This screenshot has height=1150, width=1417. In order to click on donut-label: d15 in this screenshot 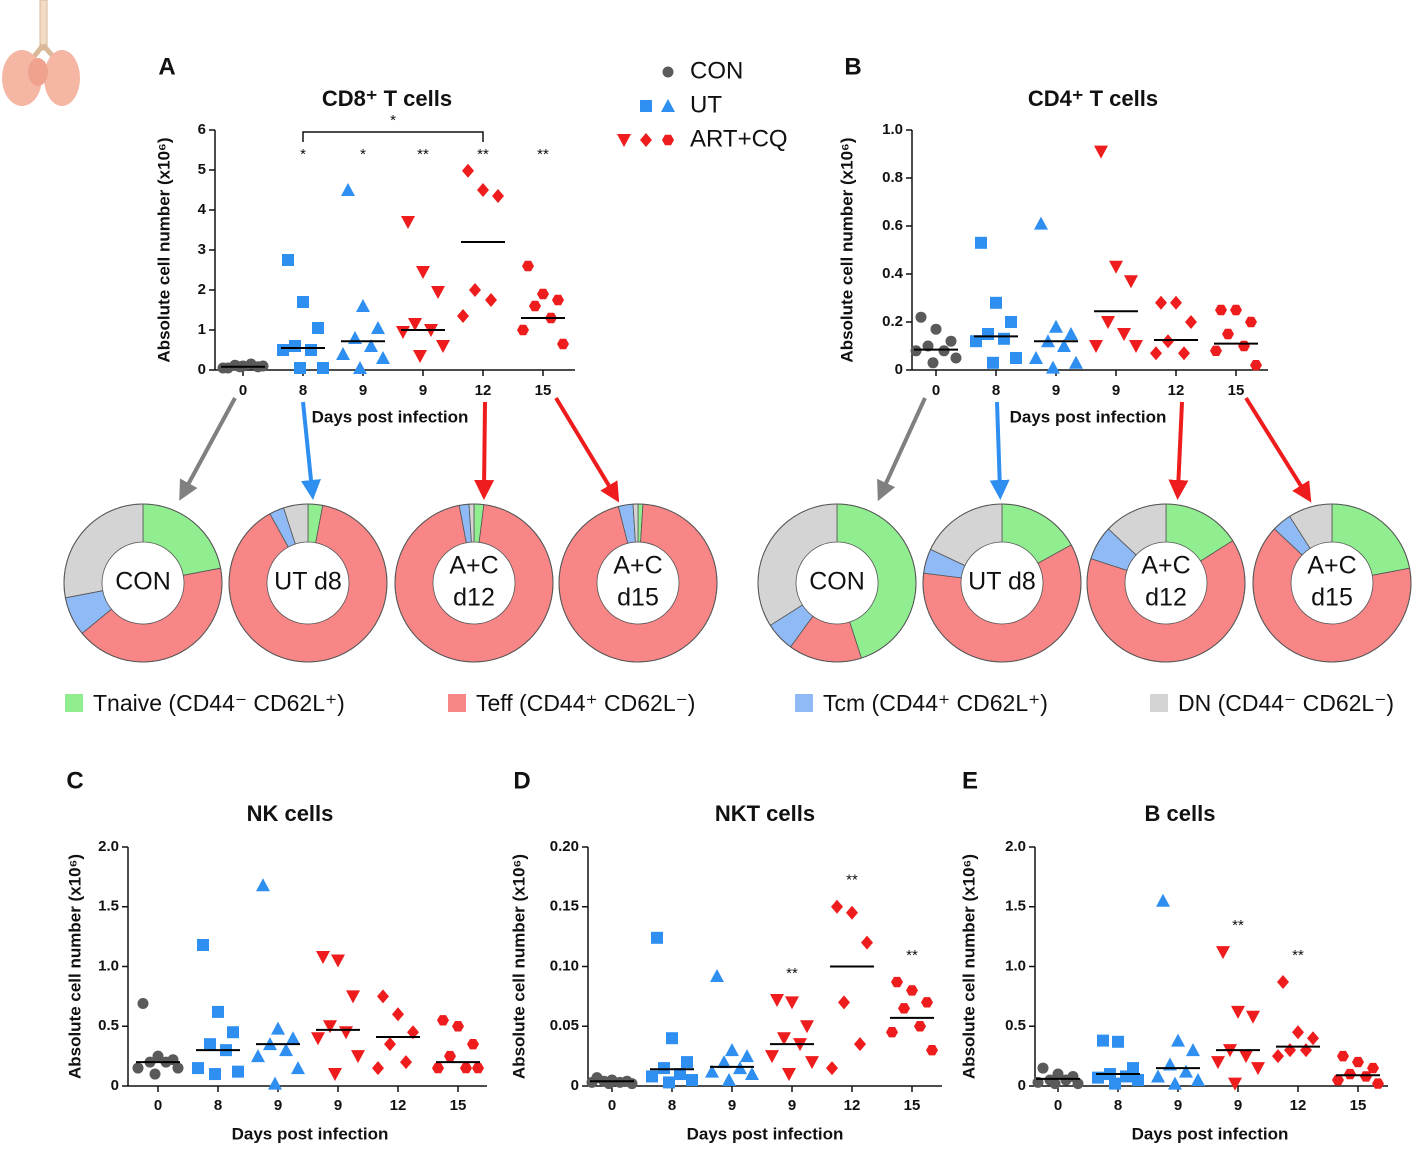, I will do `click(638, 598)`.